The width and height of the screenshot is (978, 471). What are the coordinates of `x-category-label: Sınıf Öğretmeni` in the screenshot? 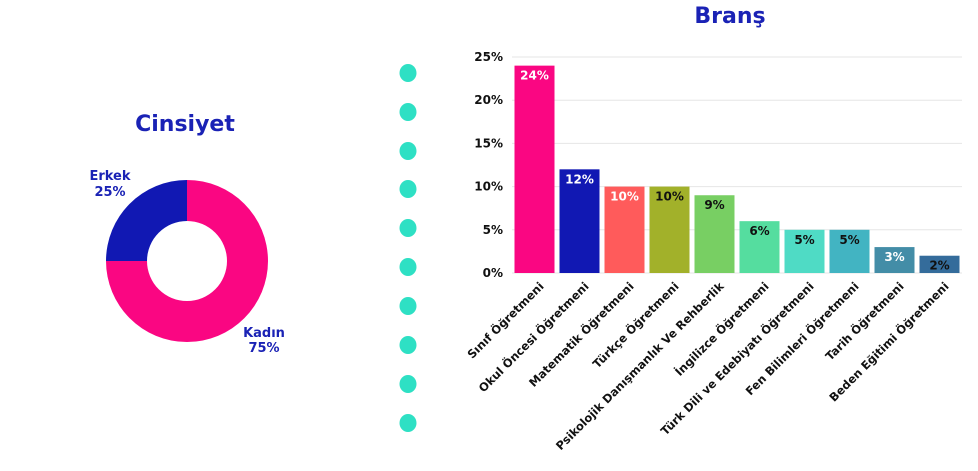 It's located at (505, 320).